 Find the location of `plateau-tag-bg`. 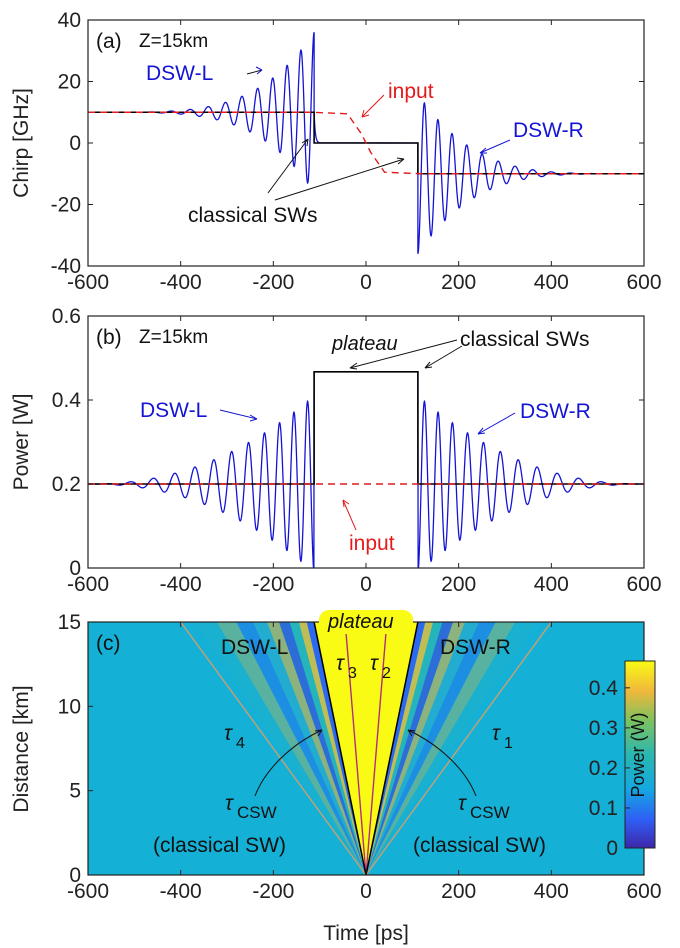

plateau-tag-bg is located at coordinates (366, 622).